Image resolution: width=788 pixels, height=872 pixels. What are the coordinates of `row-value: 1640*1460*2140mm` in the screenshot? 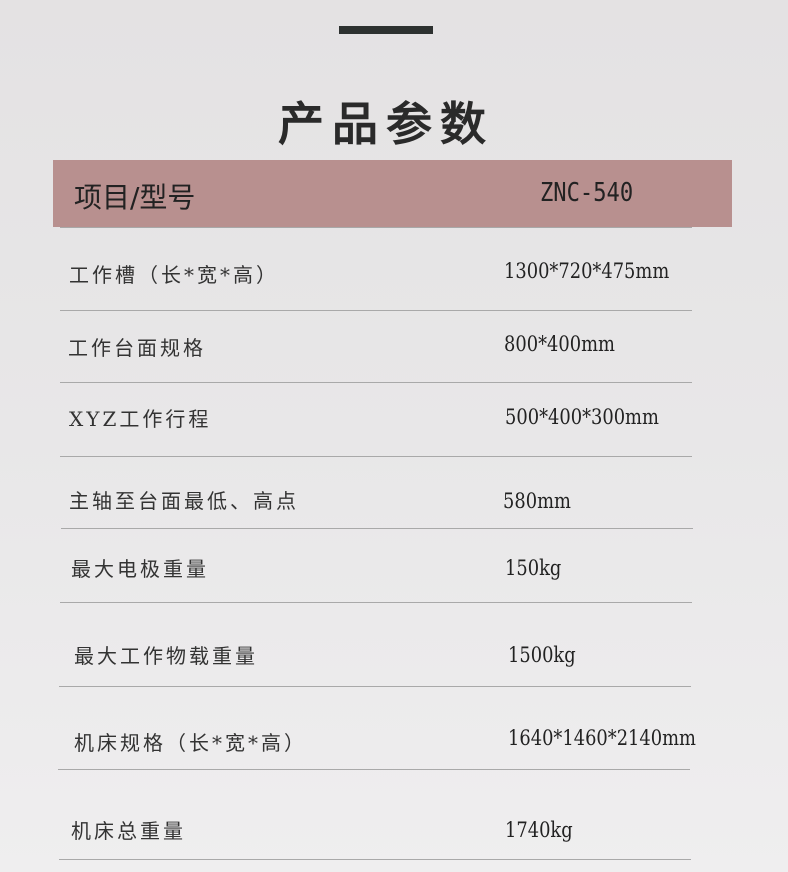 It's located at (602, 738).